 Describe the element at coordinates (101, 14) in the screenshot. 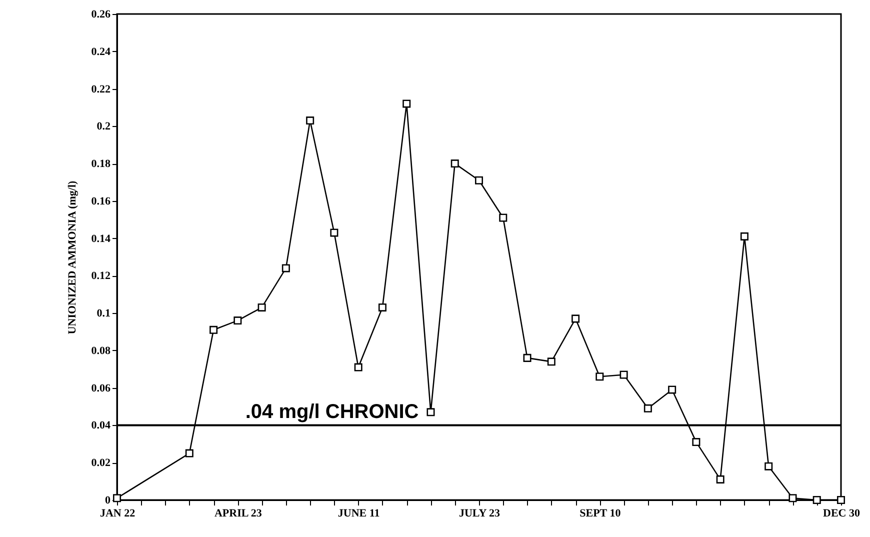

I see `y-tick-label: 0.26` at that location.